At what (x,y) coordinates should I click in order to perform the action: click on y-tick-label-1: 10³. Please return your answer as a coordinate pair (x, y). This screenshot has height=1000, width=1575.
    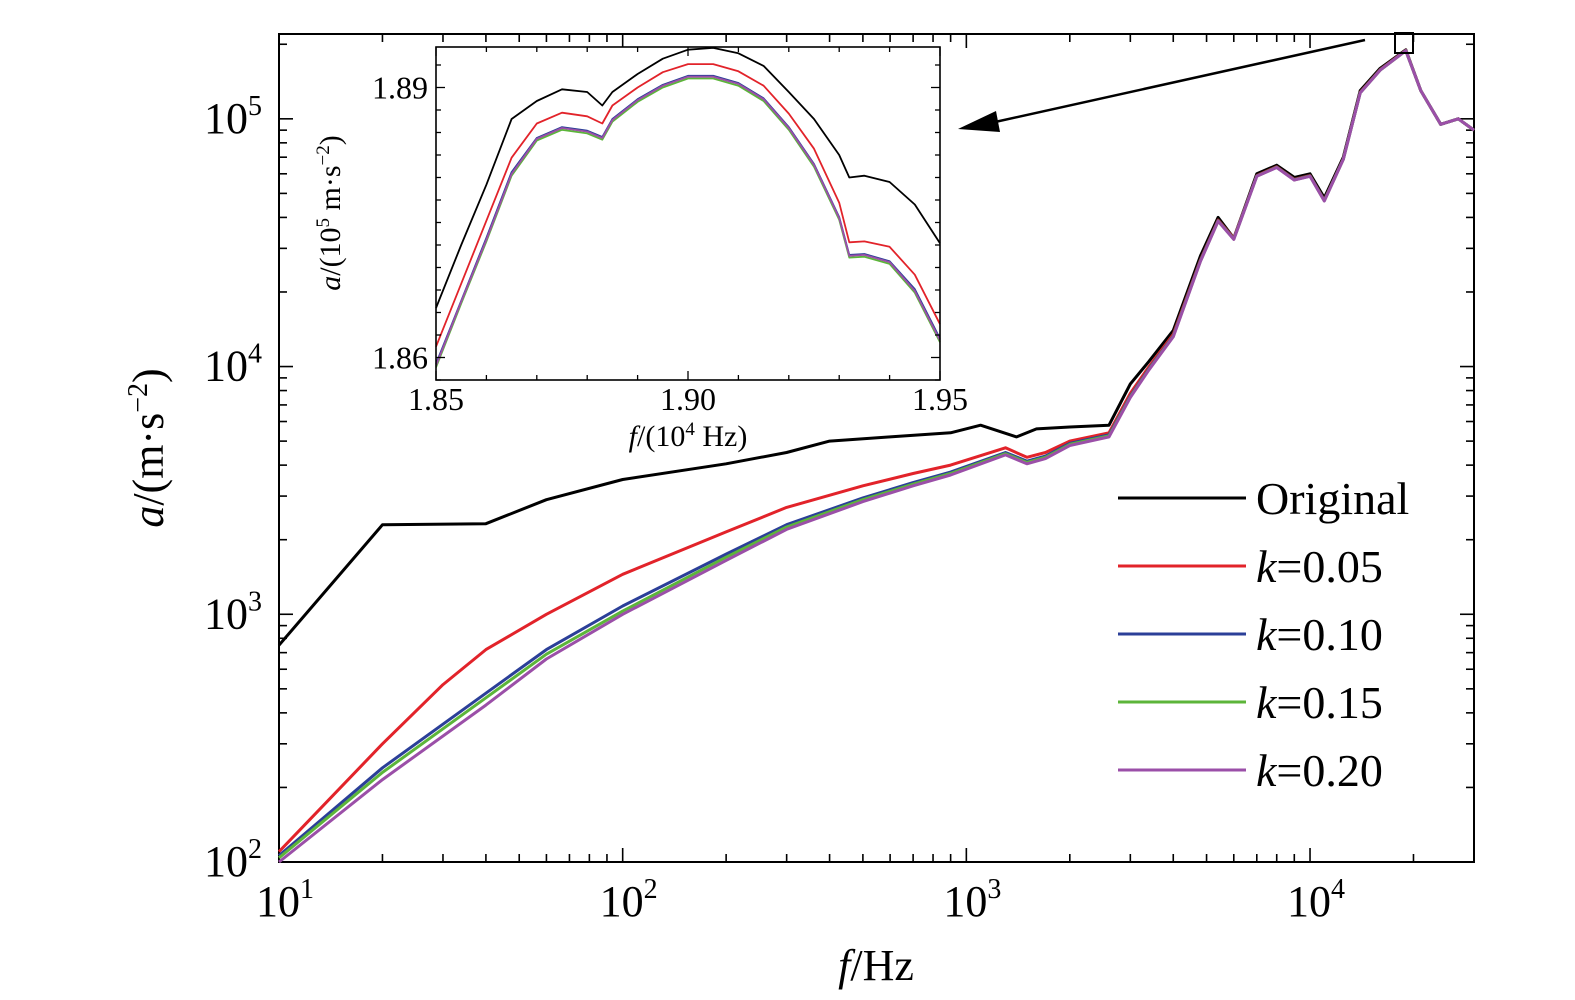
    Looking at the image, I should click on (233, 612).